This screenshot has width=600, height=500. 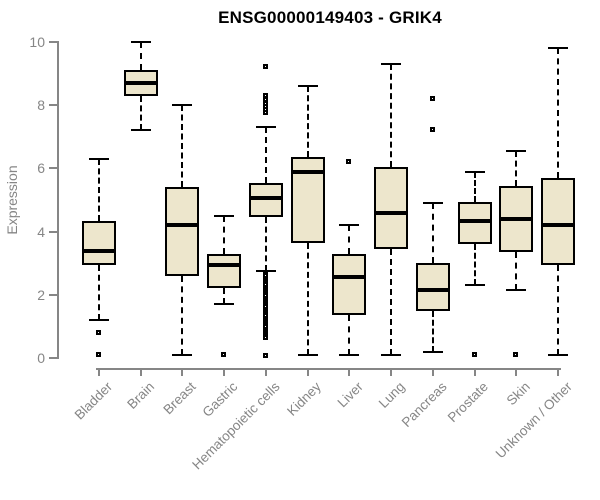 What do you see at coordinates (41, 168) in the screenshot?
I see `y-tick-label: 6` at bounding box center [41, 168].